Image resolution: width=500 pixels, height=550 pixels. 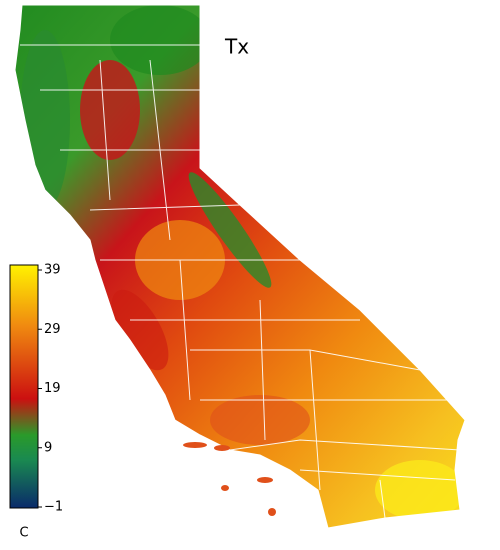 I want to click on tick-label: 19, so click(x=52, y=388).